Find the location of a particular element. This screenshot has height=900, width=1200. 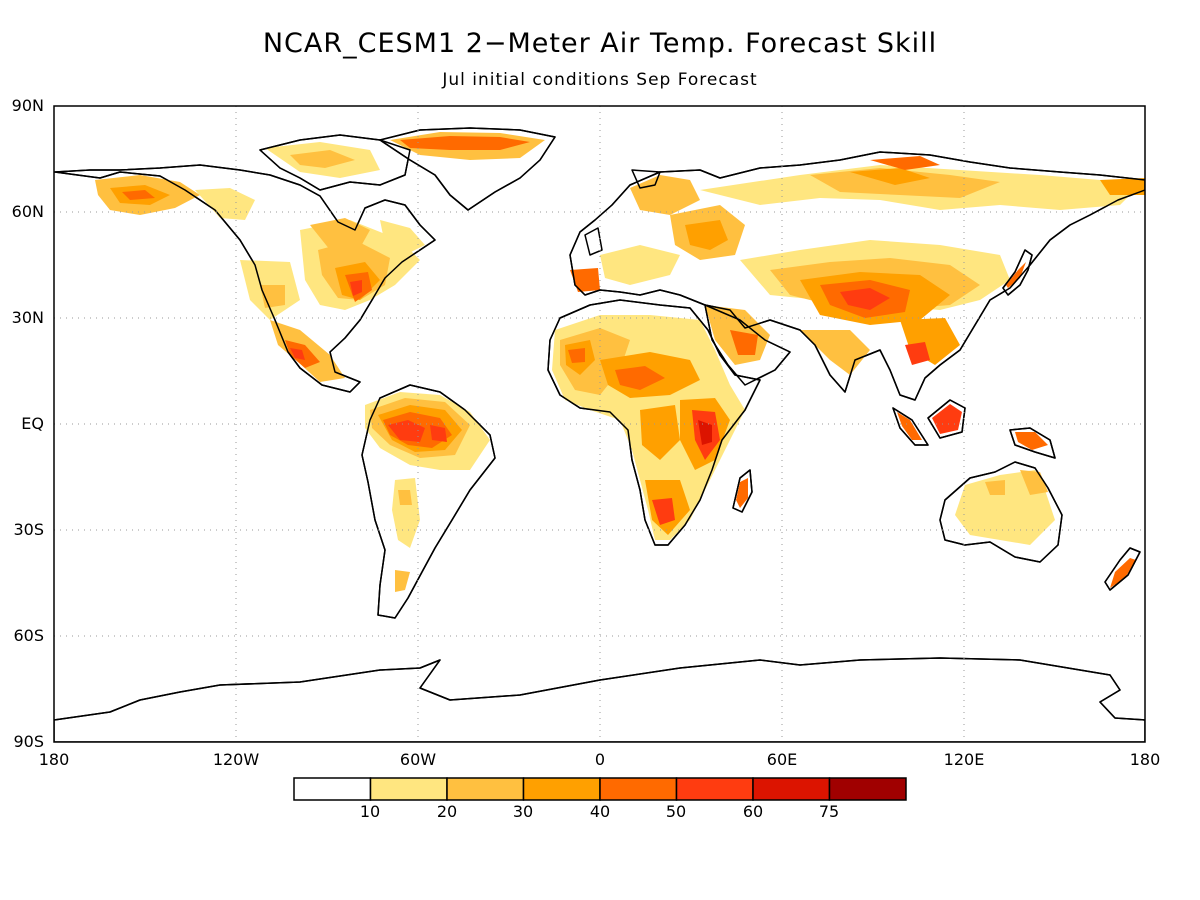

colorbar-label: 30 is located at coordinates (523, 811).